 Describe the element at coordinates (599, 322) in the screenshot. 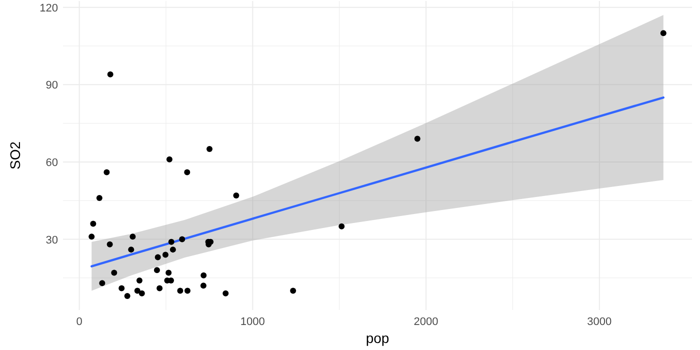

I see `x-tick-label: 3000` at that location.